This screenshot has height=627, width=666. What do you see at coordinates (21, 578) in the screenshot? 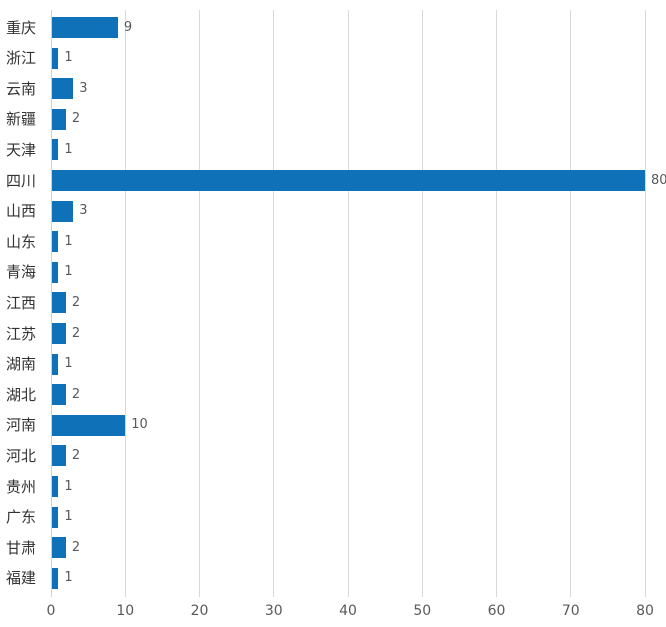
I see `category-label: 福建` at bounding box center [21, 578].